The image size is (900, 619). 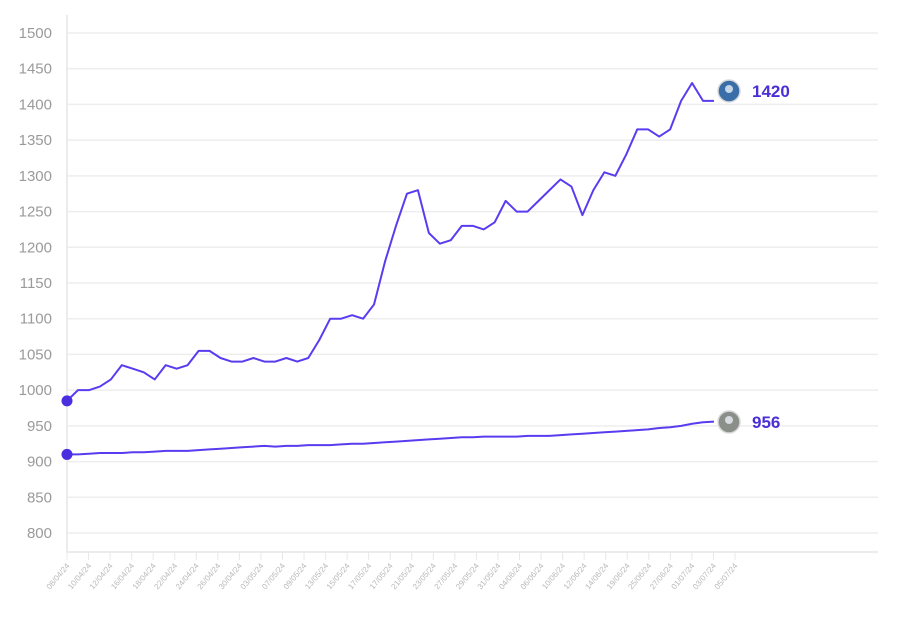 I want to click on y-tick-label: 1250, so click(x=35, y=212).